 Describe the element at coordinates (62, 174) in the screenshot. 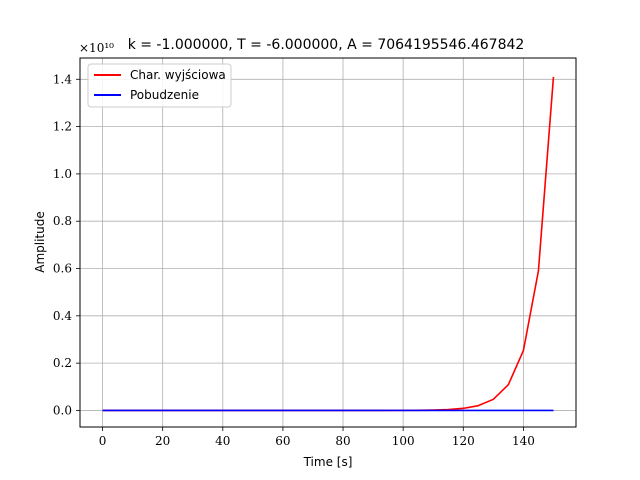

I see `y-tick-label: 1.0` at that location.